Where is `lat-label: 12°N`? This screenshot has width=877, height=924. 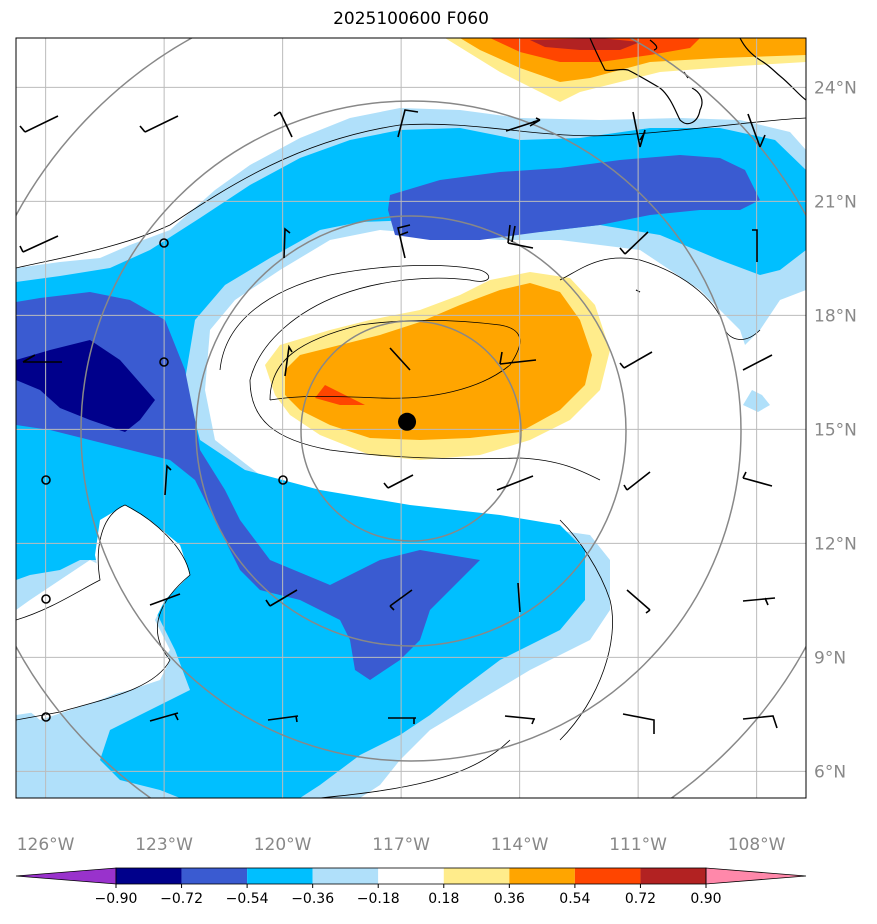 lat-label: 12°N is located at coordinates (835, 544).